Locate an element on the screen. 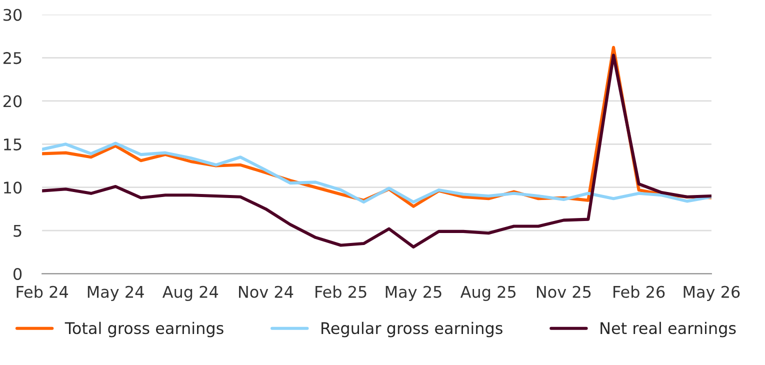  legend-label: Net real earnings is located at coordinates (668, 330).